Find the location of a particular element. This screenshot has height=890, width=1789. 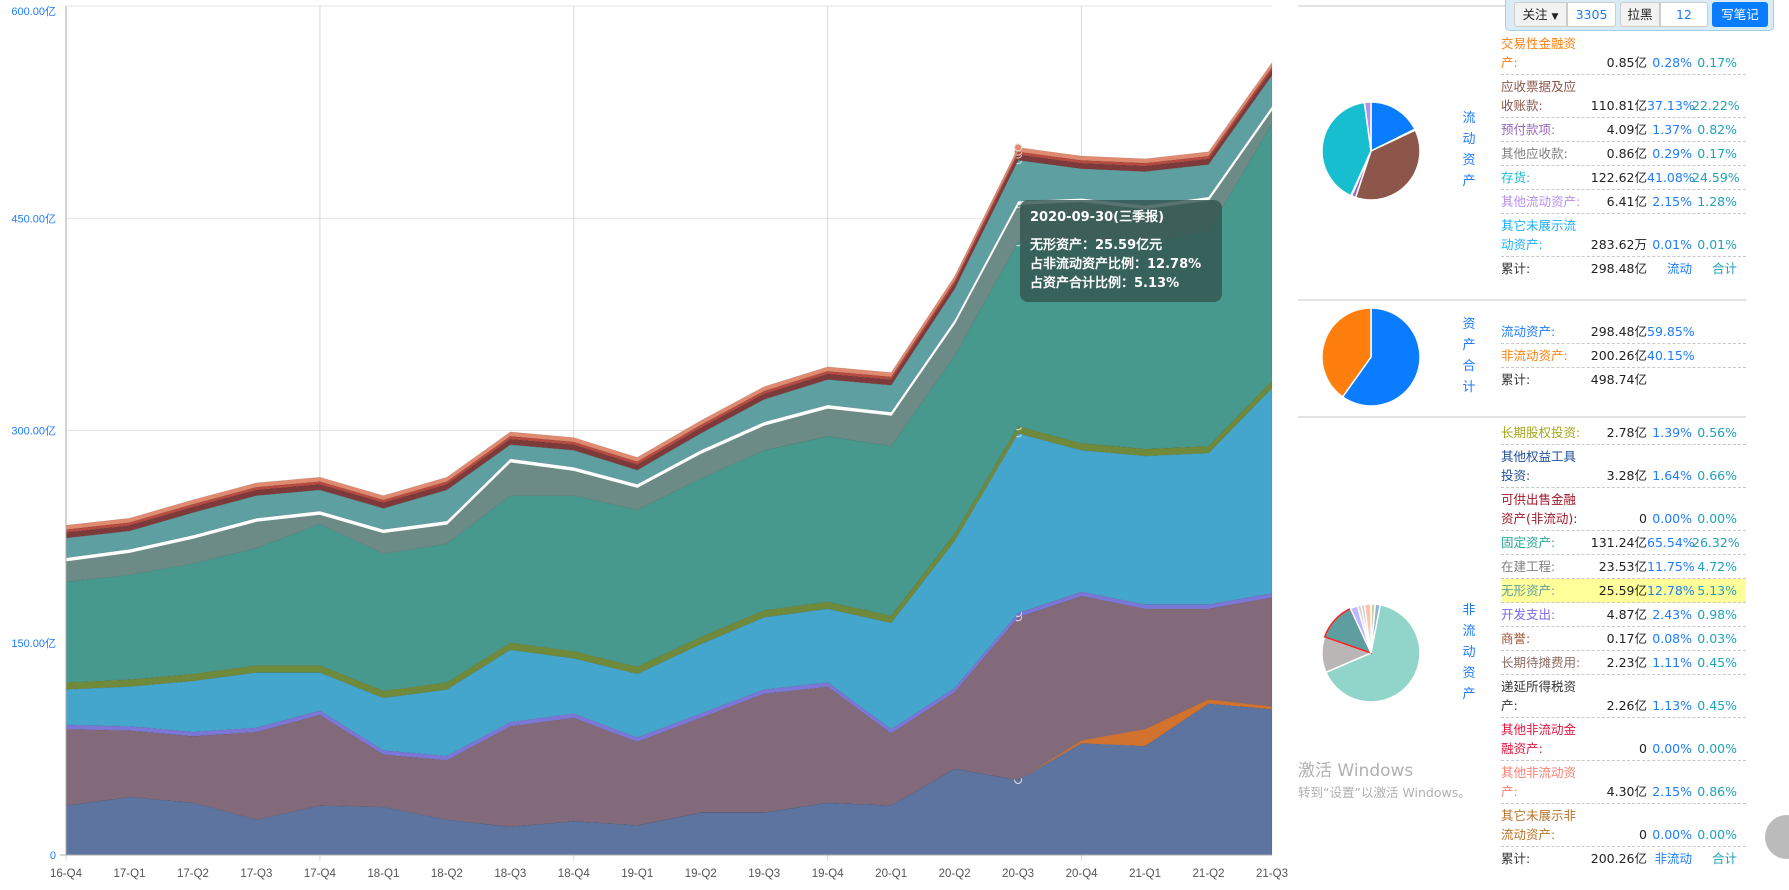

row-value: 4.09亿 is located at coordinates (1626, 129).